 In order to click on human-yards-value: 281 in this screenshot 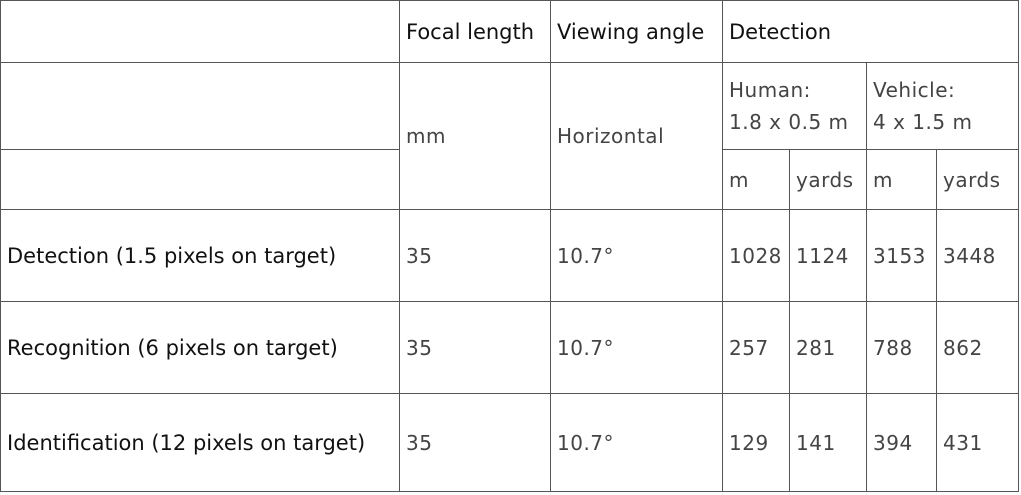, I will do `click(828, 347)`.